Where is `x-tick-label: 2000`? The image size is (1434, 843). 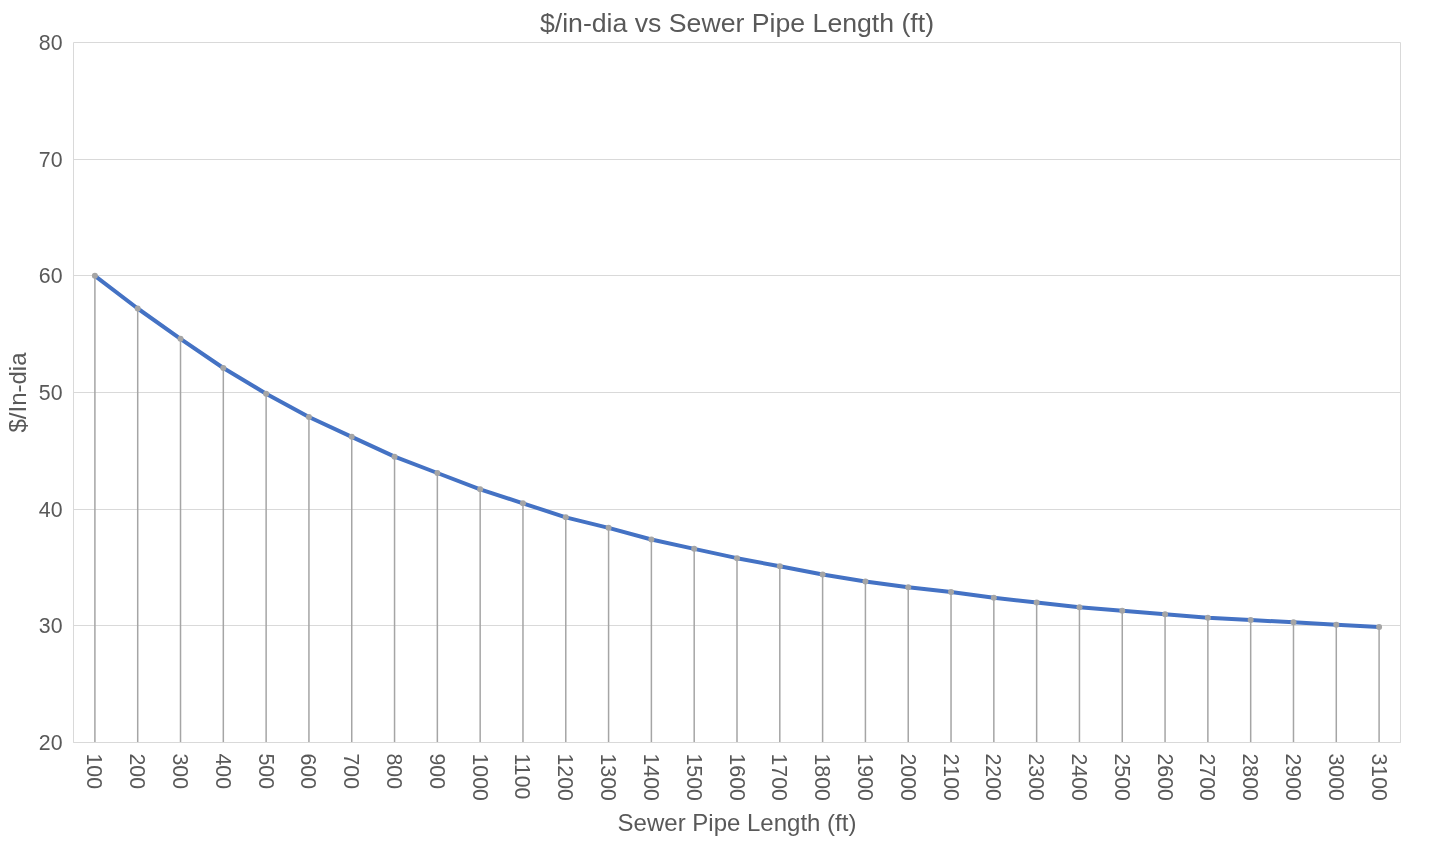 x-tick-label: 2000 is located at coordinates (907, 777).